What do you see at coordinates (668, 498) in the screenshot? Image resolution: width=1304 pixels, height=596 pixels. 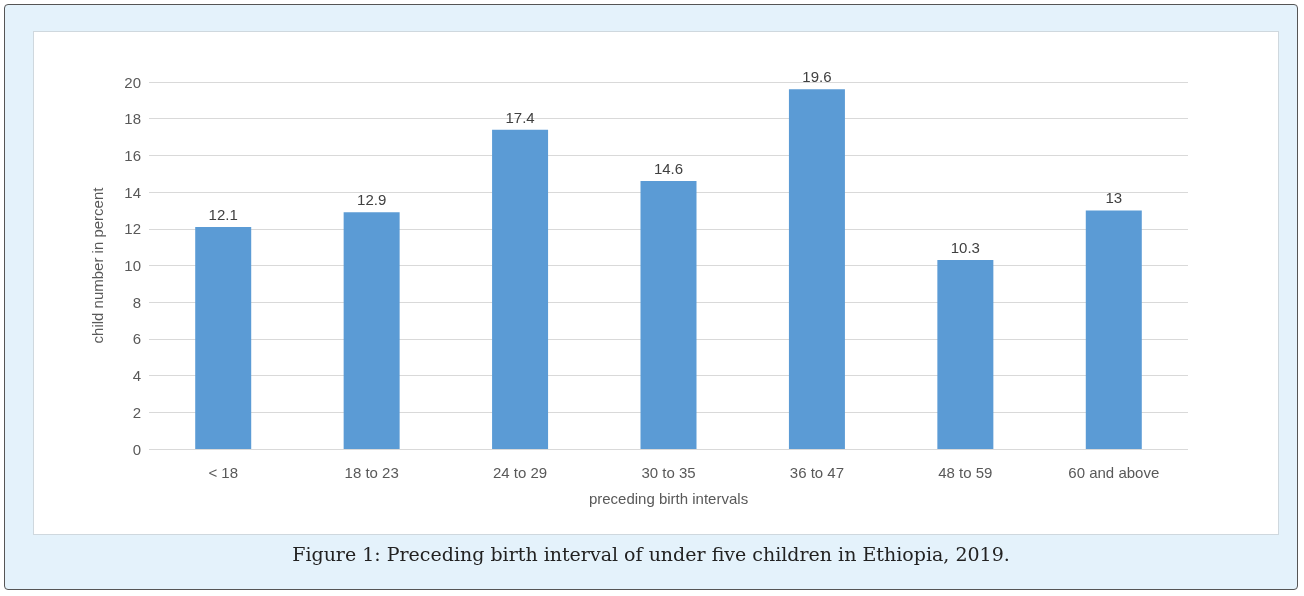 I see `x-axis-title: preceding birth intervals` at bounding box center [668, 498].